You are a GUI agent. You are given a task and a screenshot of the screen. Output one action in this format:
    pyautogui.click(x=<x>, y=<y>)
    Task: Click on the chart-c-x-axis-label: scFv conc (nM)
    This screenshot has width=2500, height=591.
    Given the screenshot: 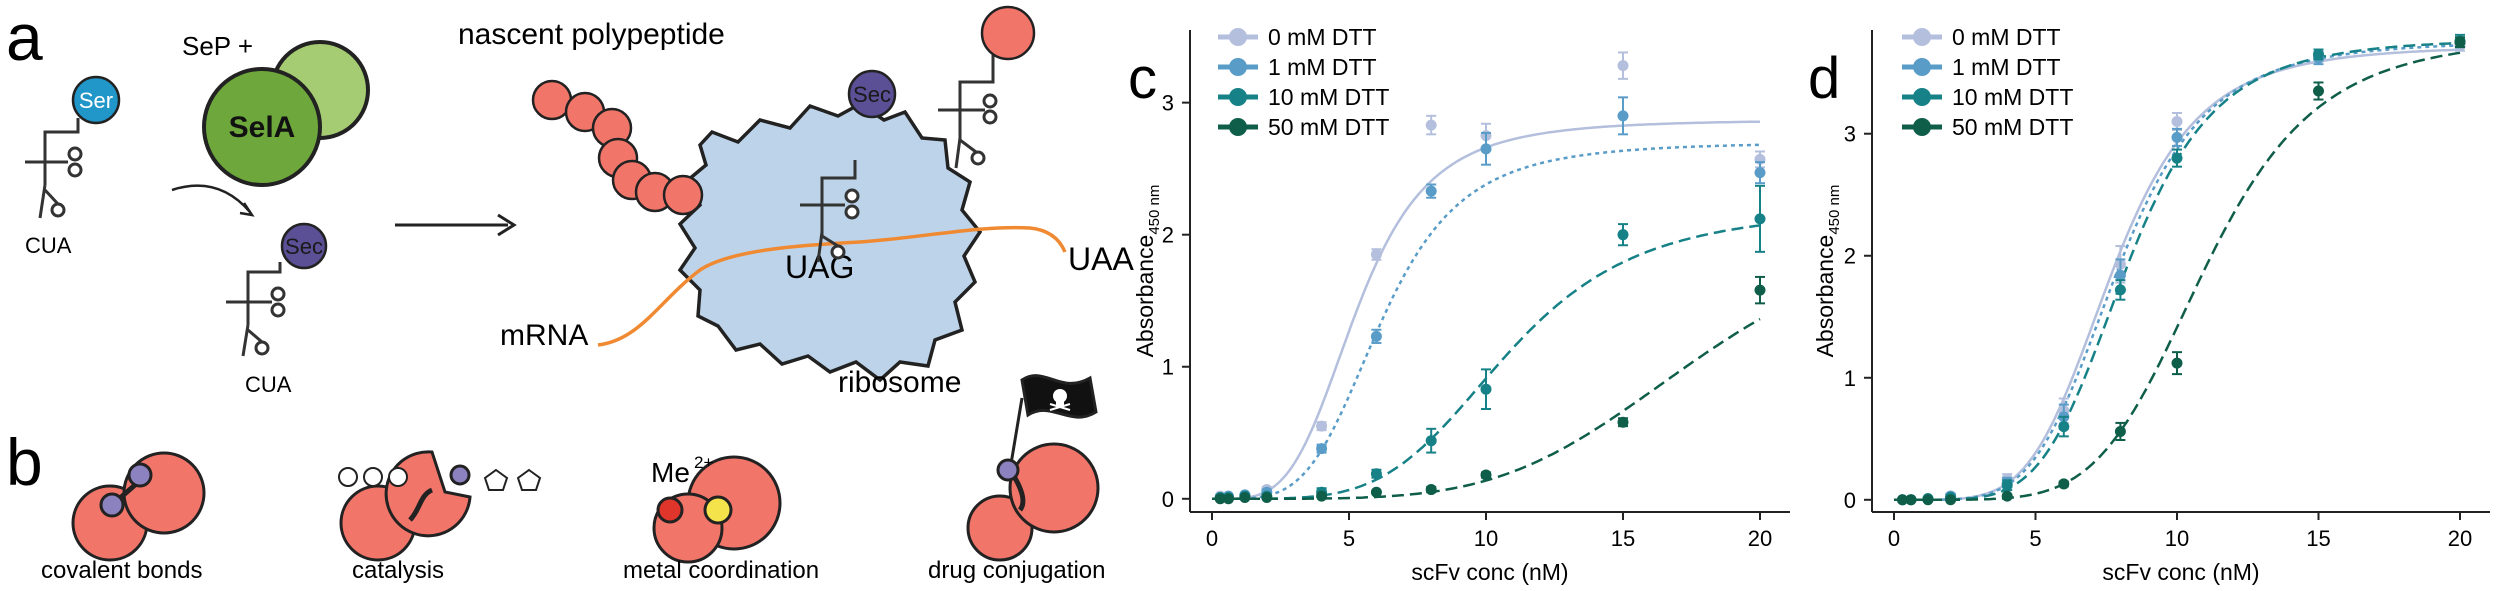 What is the action you would take?
    pyautogui.click(x=1489, y=572)
    